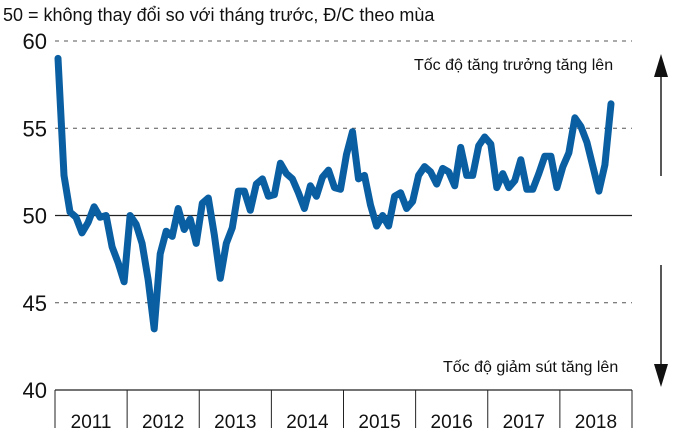  Describe the element at coordinates (379, 422) in the screenshot. I see `x-tick-label: 2015` at that location.